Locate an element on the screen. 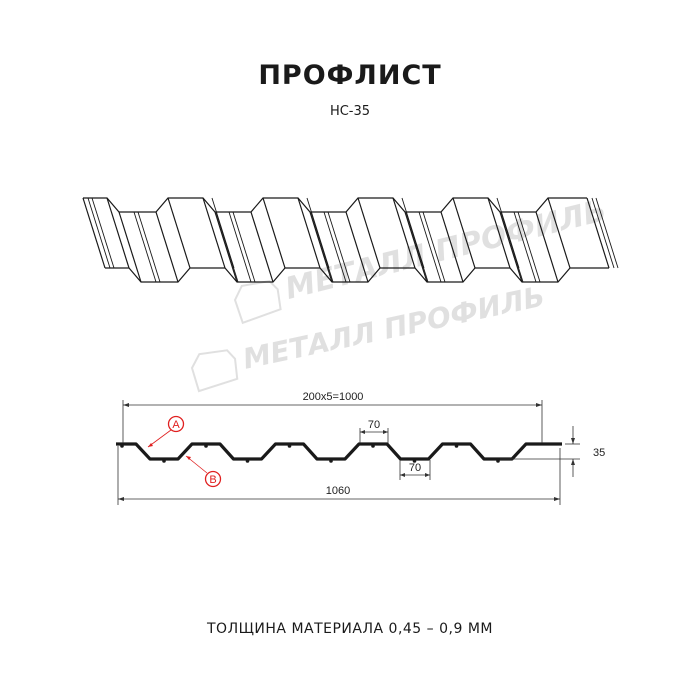  profile-line is located at coordinates (339, 451).